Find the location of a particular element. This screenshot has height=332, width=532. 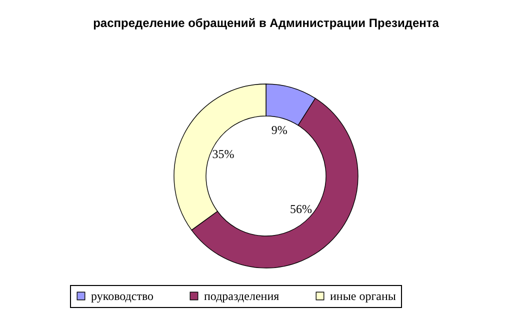

legend-label: подразделения is located at coordinates (242, 296).